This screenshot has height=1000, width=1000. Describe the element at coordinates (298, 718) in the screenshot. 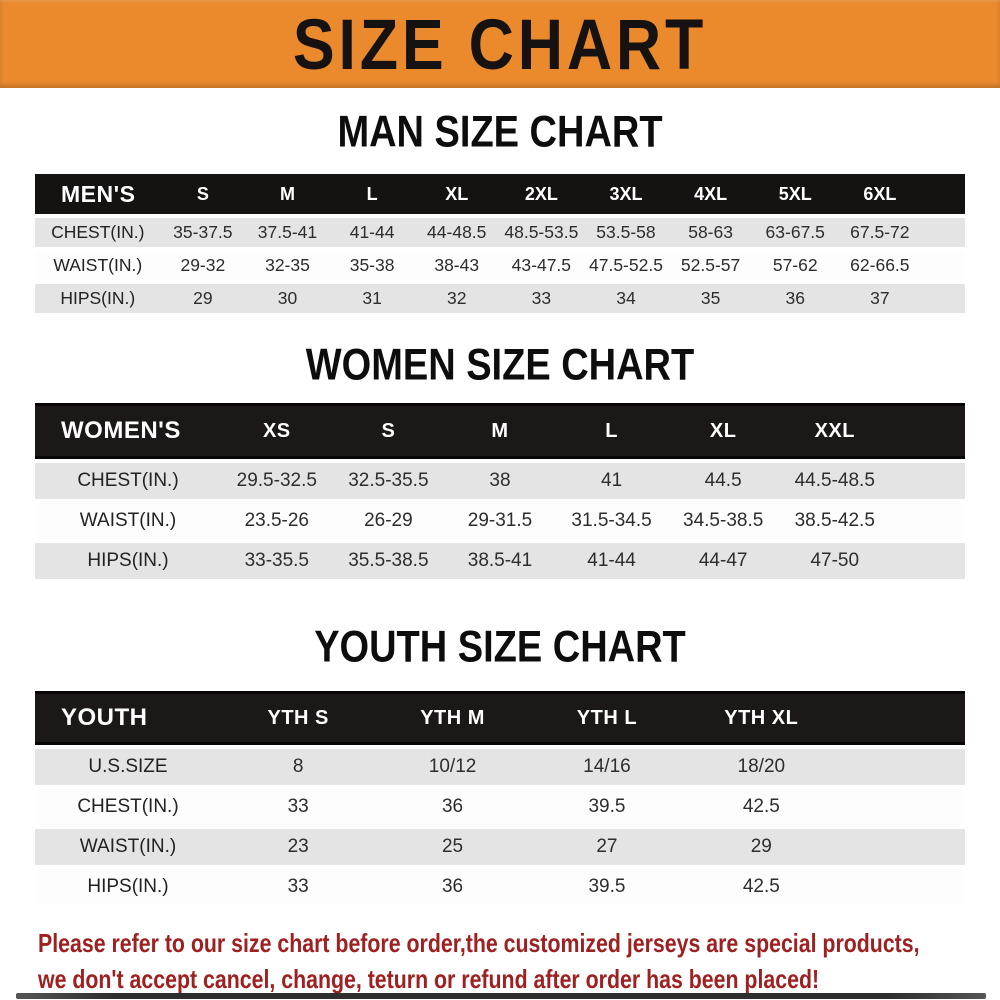

I see `column-header: YTH S` at that location.